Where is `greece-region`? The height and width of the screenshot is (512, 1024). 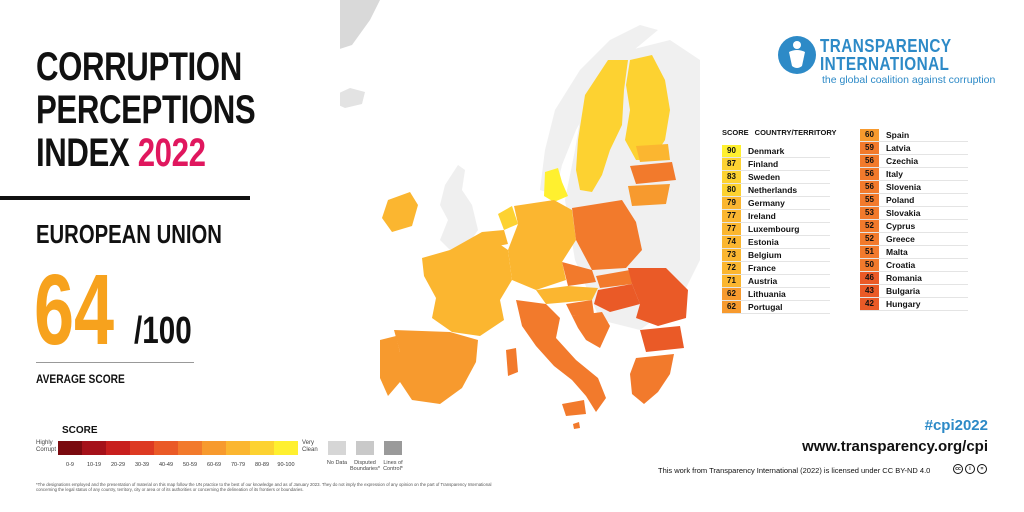
greece-region is located at coordinates (652, 379).